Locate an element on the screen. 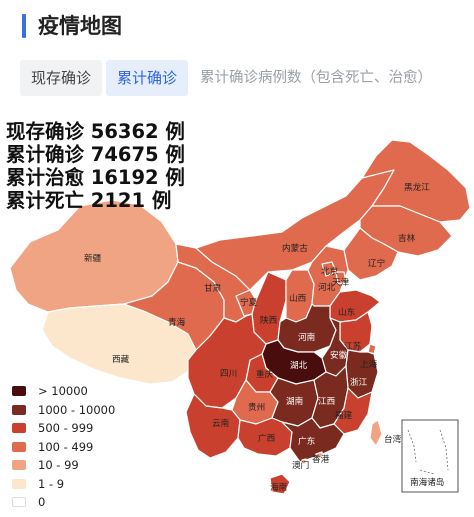 This screenshot has width=474, height=517. label-beijing: 北京 is located at coordinates (330, 271).